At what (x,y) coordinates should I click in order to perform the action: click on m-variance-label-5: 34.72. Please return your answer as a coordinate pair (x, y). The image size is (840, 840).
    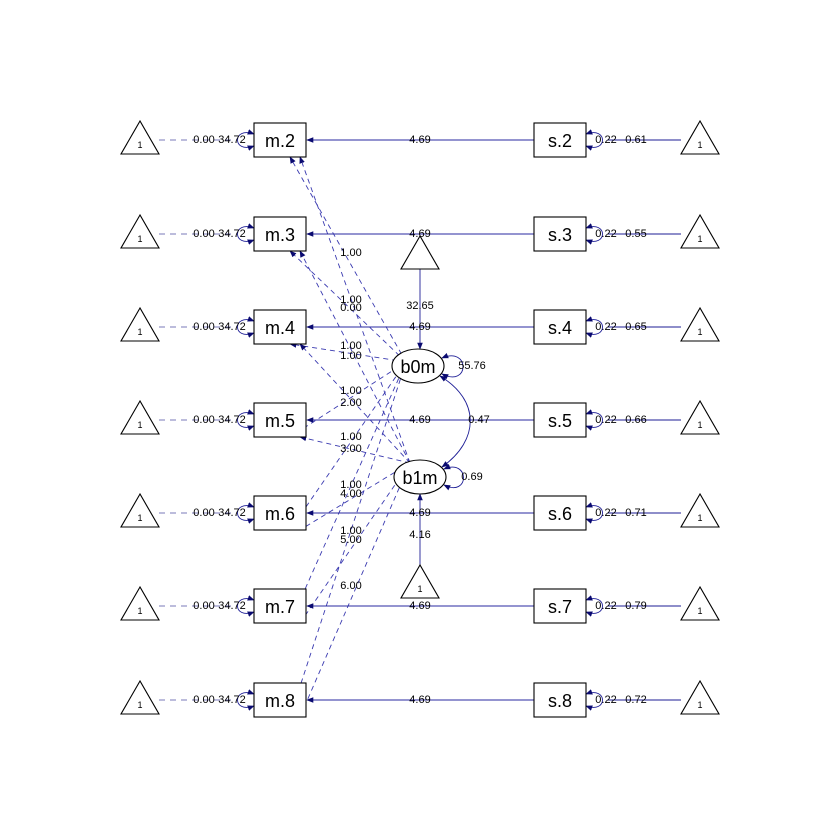
    Looking at the image, I should click on (232, 420).